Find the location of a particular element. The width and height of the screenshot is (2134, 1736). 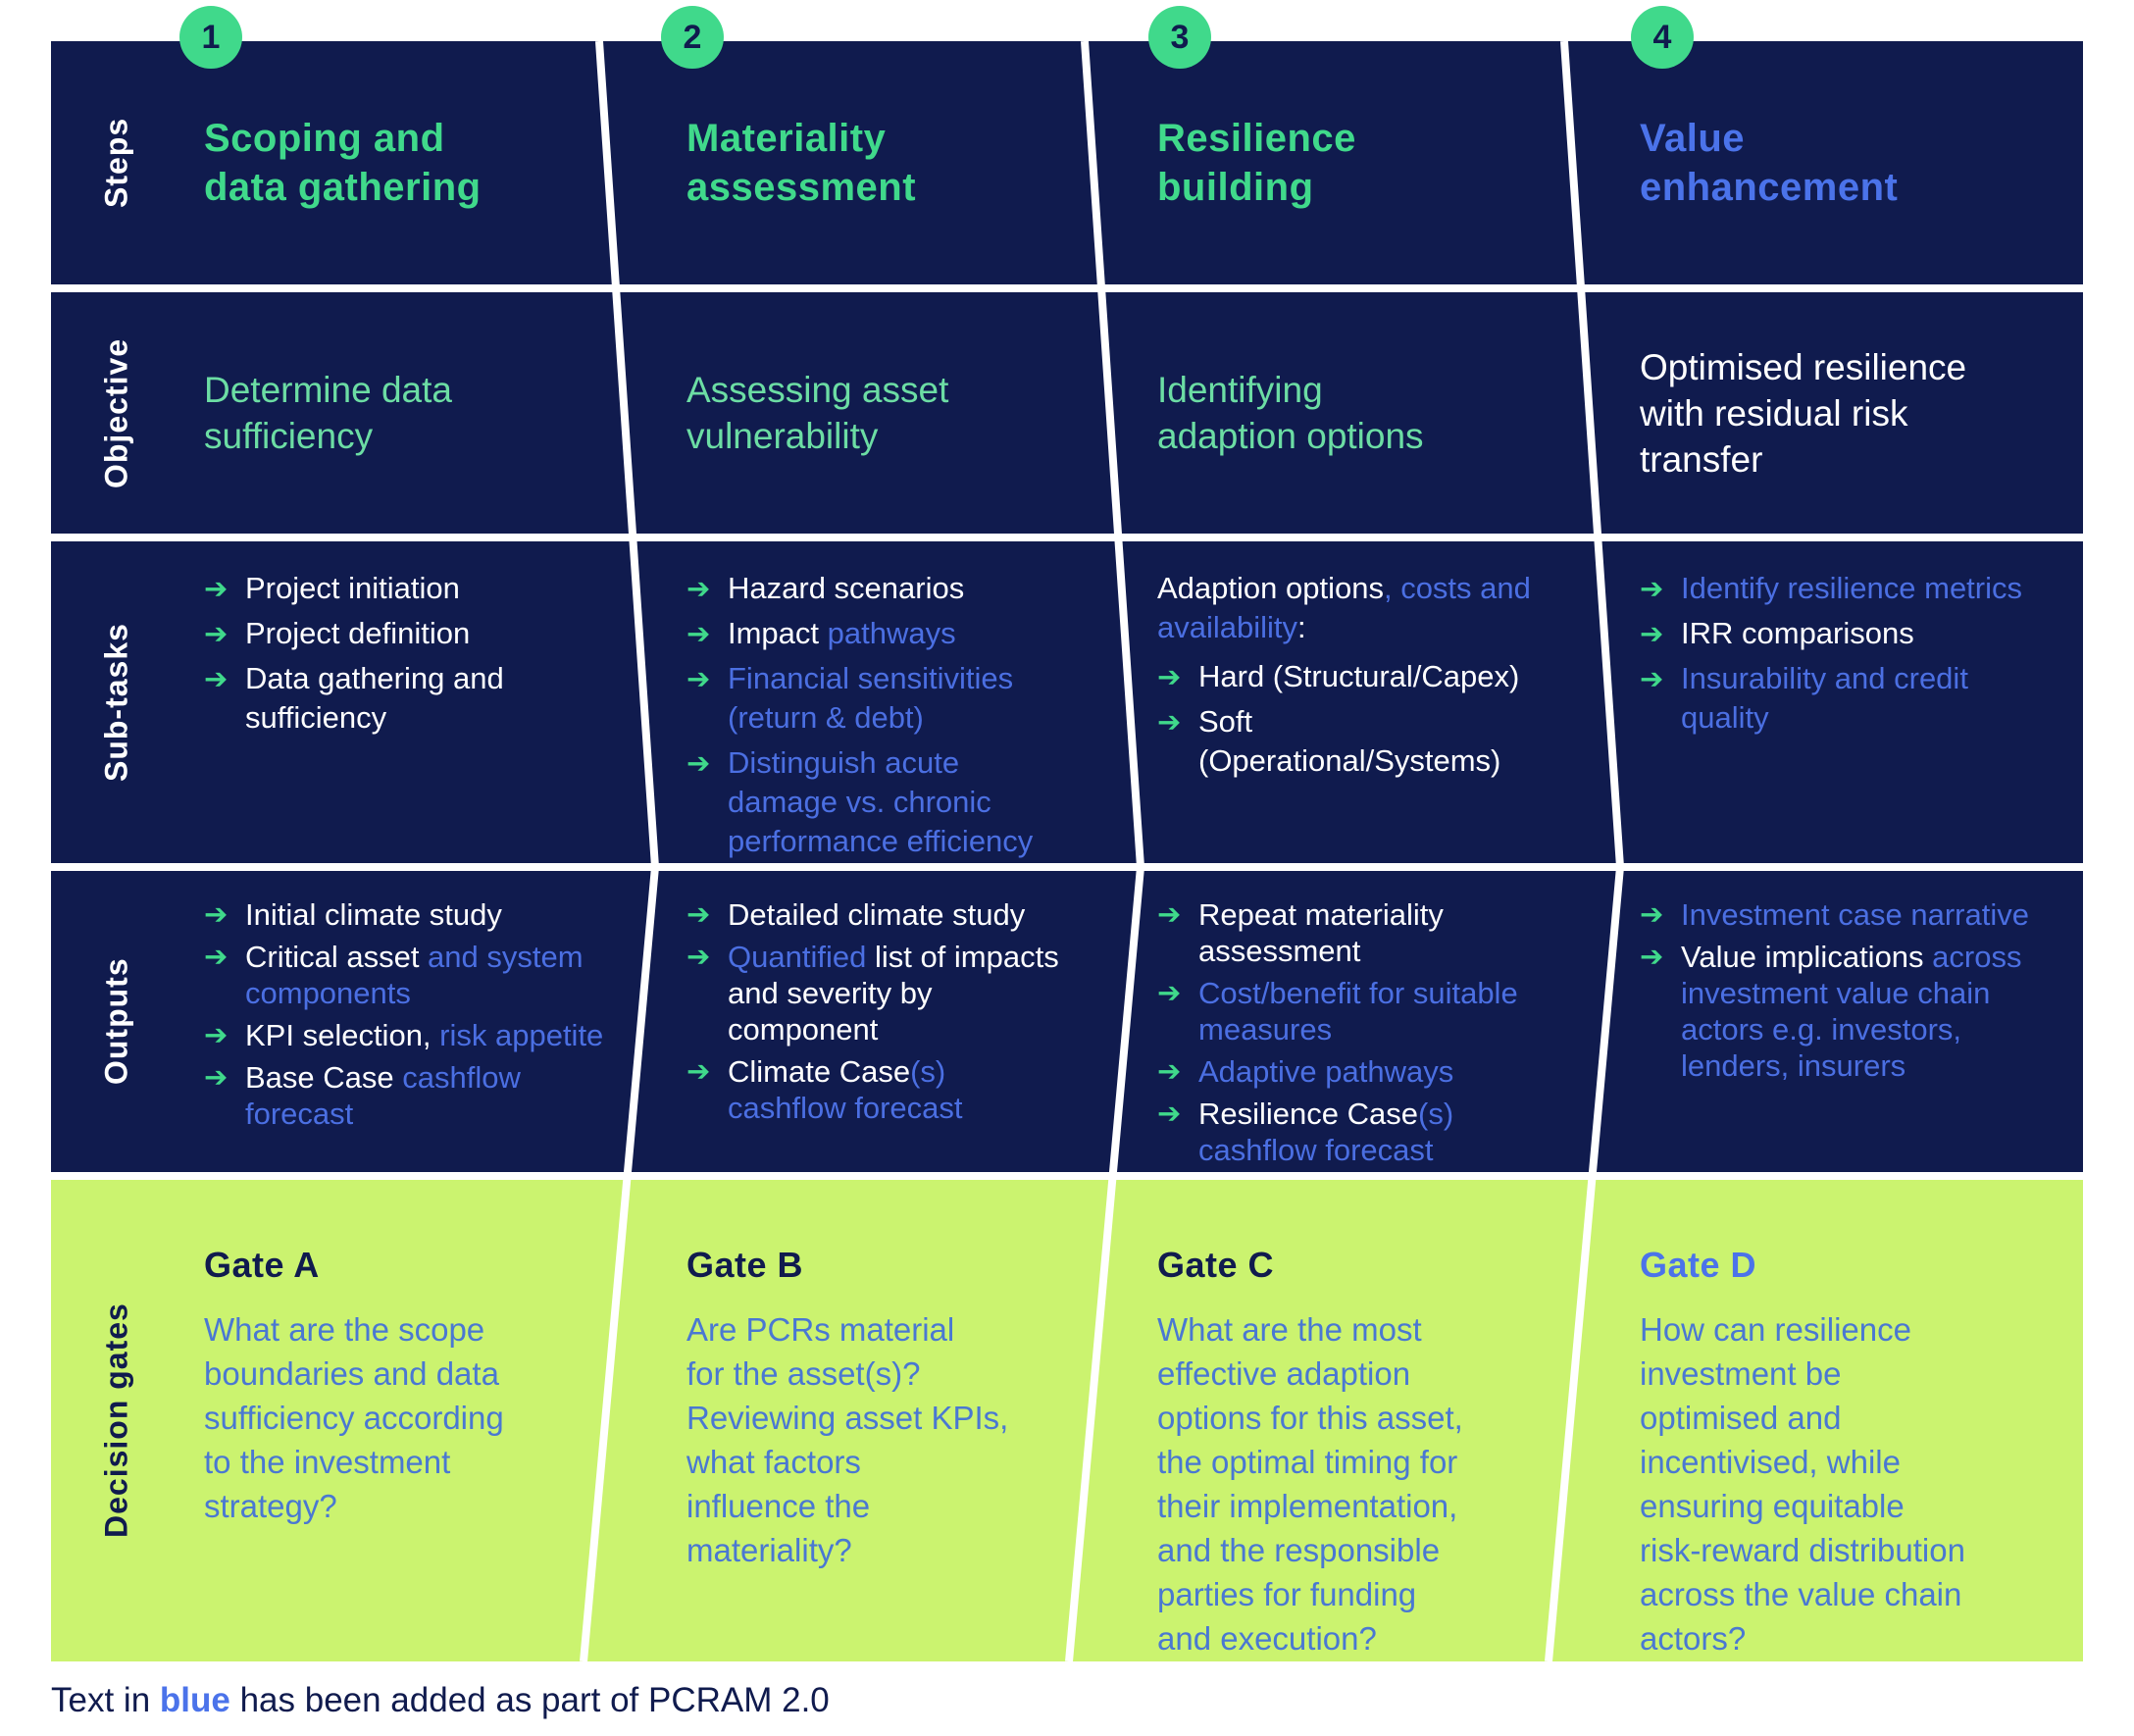

text-segment: Quantified is located at coordinates (798, 957).